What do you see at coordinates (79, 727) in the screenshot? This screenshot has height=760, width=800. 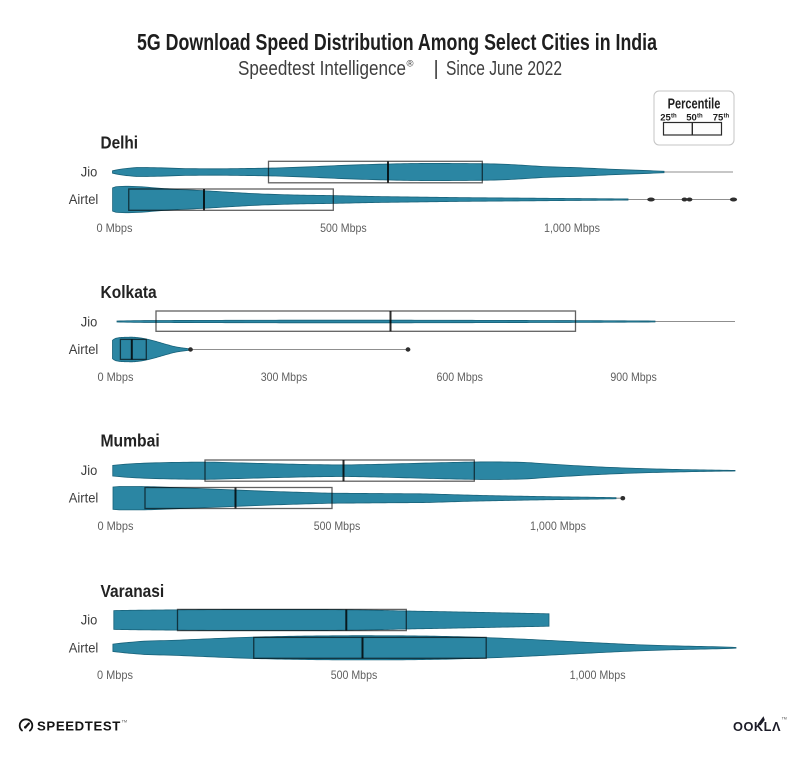 I see `svg-text: SPEEDTEST` at bounding box center [79, 727].